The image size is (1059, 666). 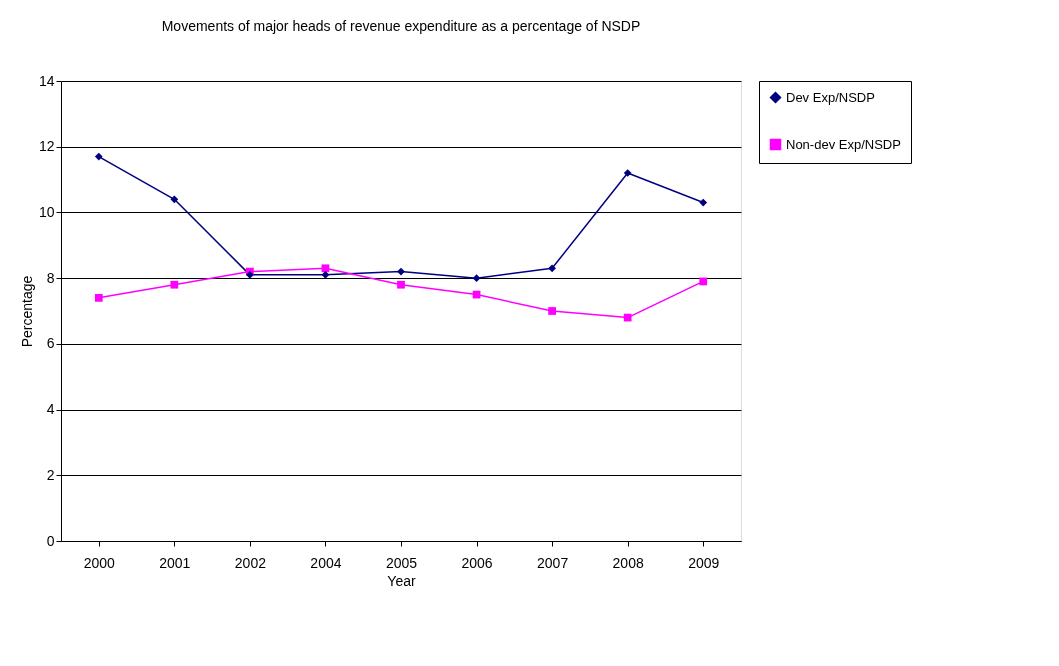 What do you see at coordinates (477, 562) in the screenshot?
I see `x-tick-label: 2006` at bounding box center [477, 562].